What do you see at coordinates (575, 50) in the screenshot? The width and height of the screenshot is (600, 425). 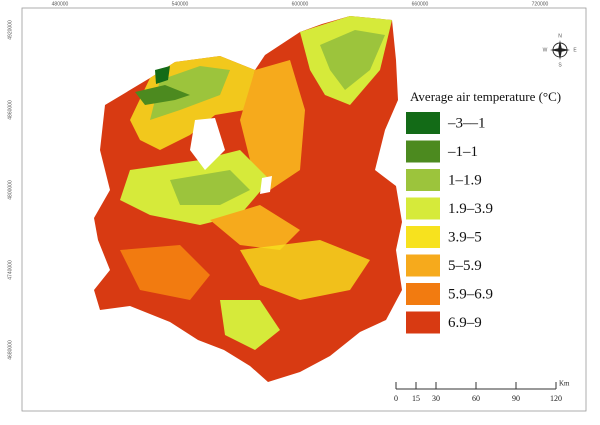 I see `east-label: E` at bounding box center [575, 50].